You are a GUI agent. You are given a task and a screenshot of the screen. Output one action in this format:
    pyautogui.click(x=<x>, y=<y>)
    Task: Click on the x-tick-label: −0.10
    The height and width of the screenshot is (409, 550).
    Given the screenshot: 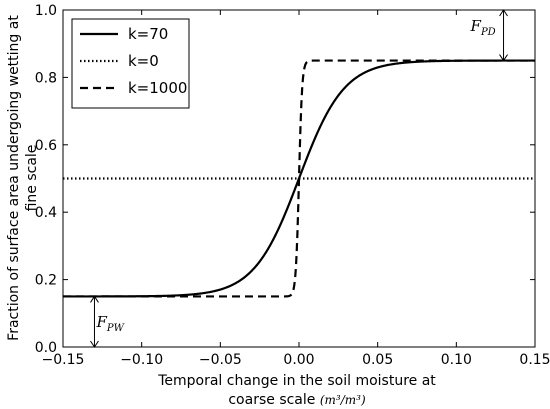 What is the action you would take?
    pyautogui.click(x=141, y=360)
    